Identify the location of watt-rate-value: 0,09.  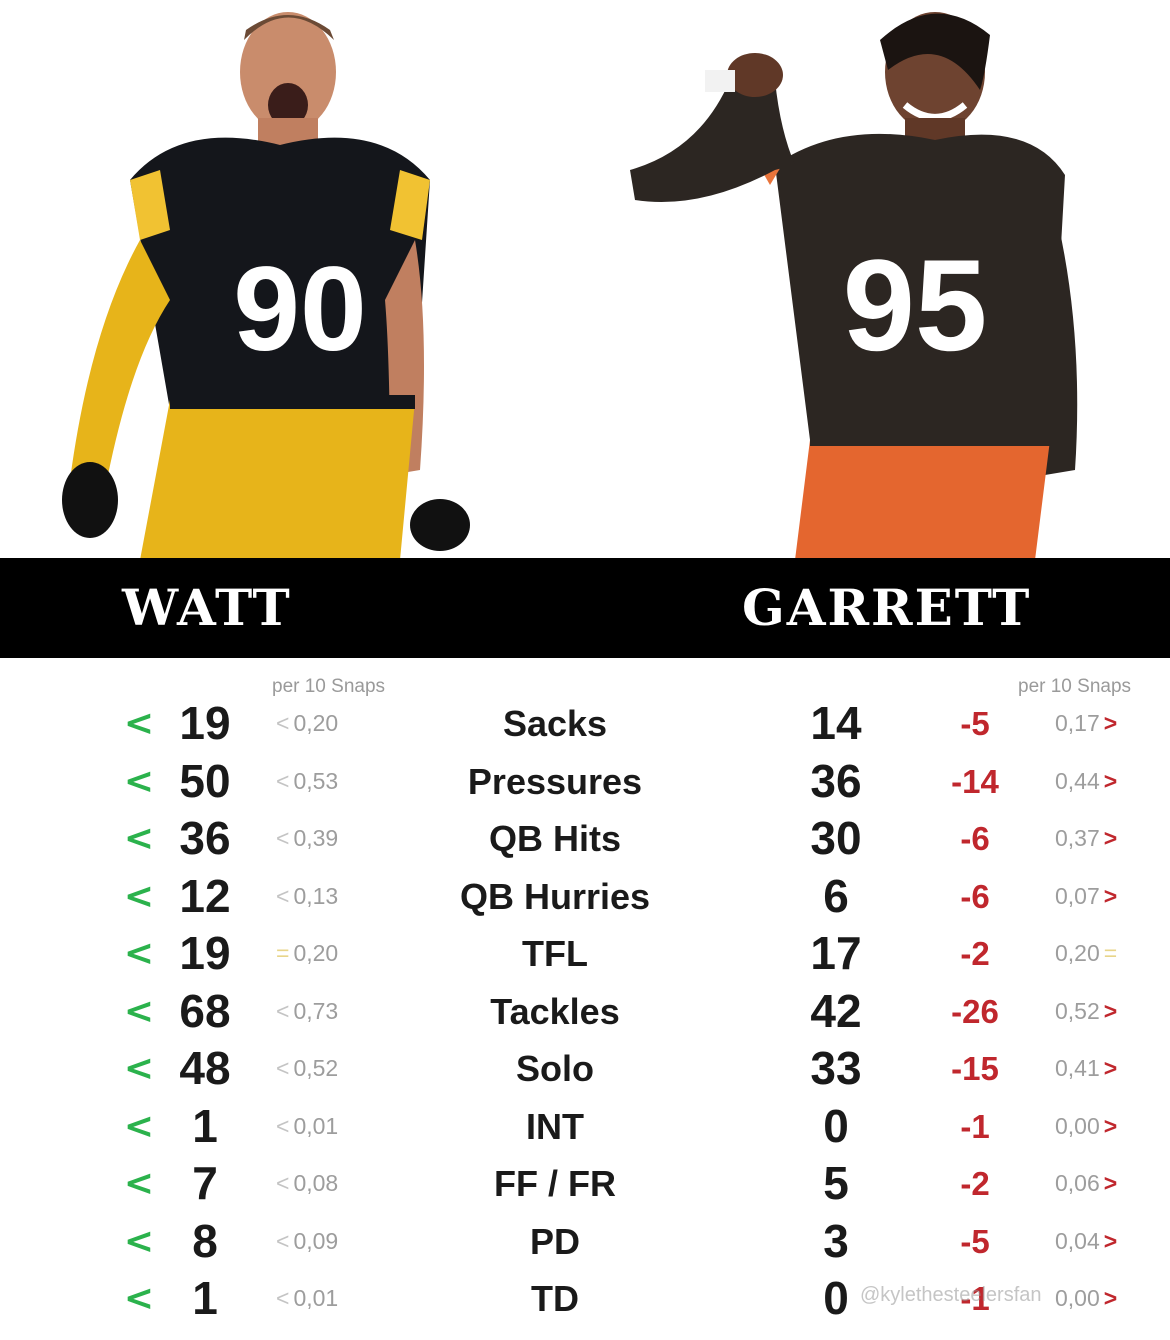
(316, 1240).